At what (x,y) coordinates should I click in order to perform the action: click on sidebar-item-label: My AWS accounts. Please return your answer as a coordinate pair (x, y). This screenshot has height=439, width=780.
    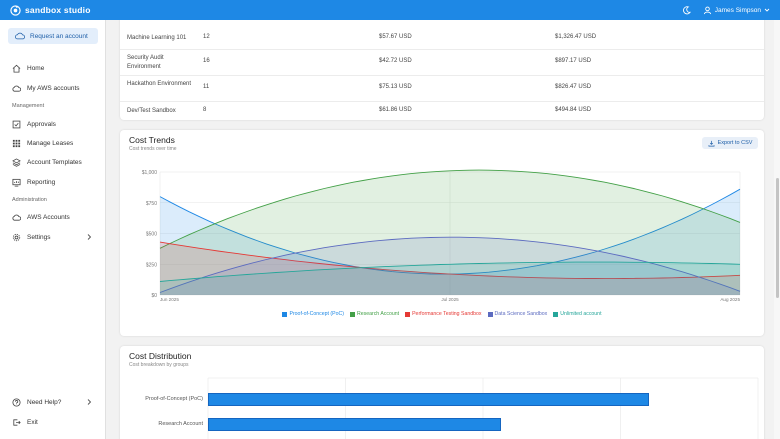
    Looking at the image, I should click on (53, 88).